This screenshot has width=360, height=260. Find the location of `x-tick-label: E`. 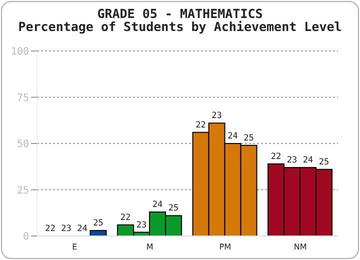

x-tick-label: E is located at coordinates (75, 247).